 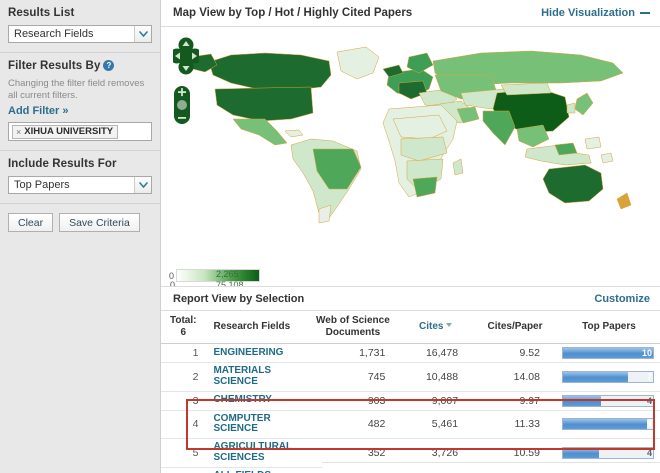 I want to click on row-top-papers-bar: 4, so click(x=608, y=401).